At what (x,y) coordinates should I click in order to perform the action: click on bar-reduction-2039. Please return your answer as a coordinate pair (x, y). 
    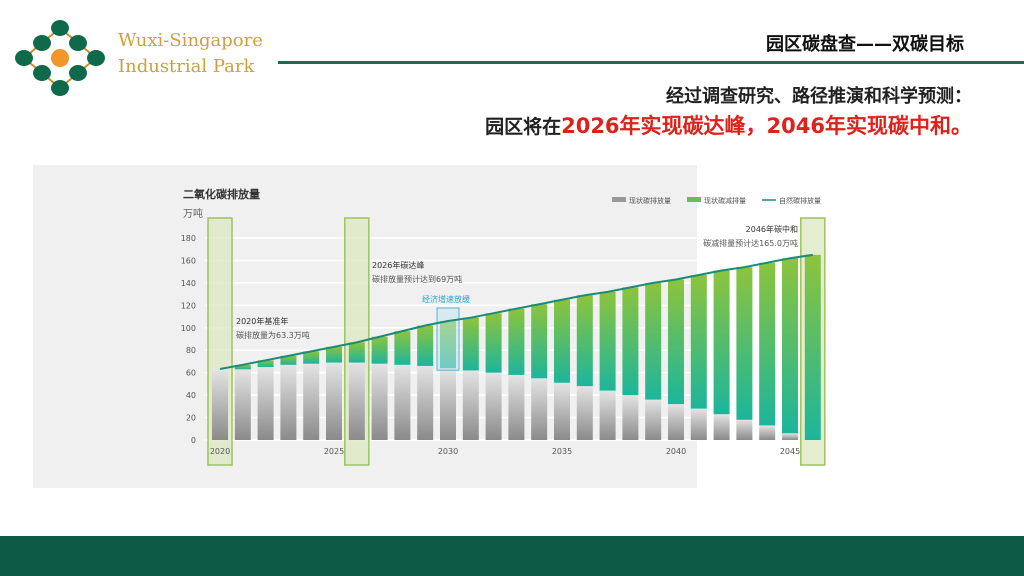
    Looking at the image, I should click on (653, 341).